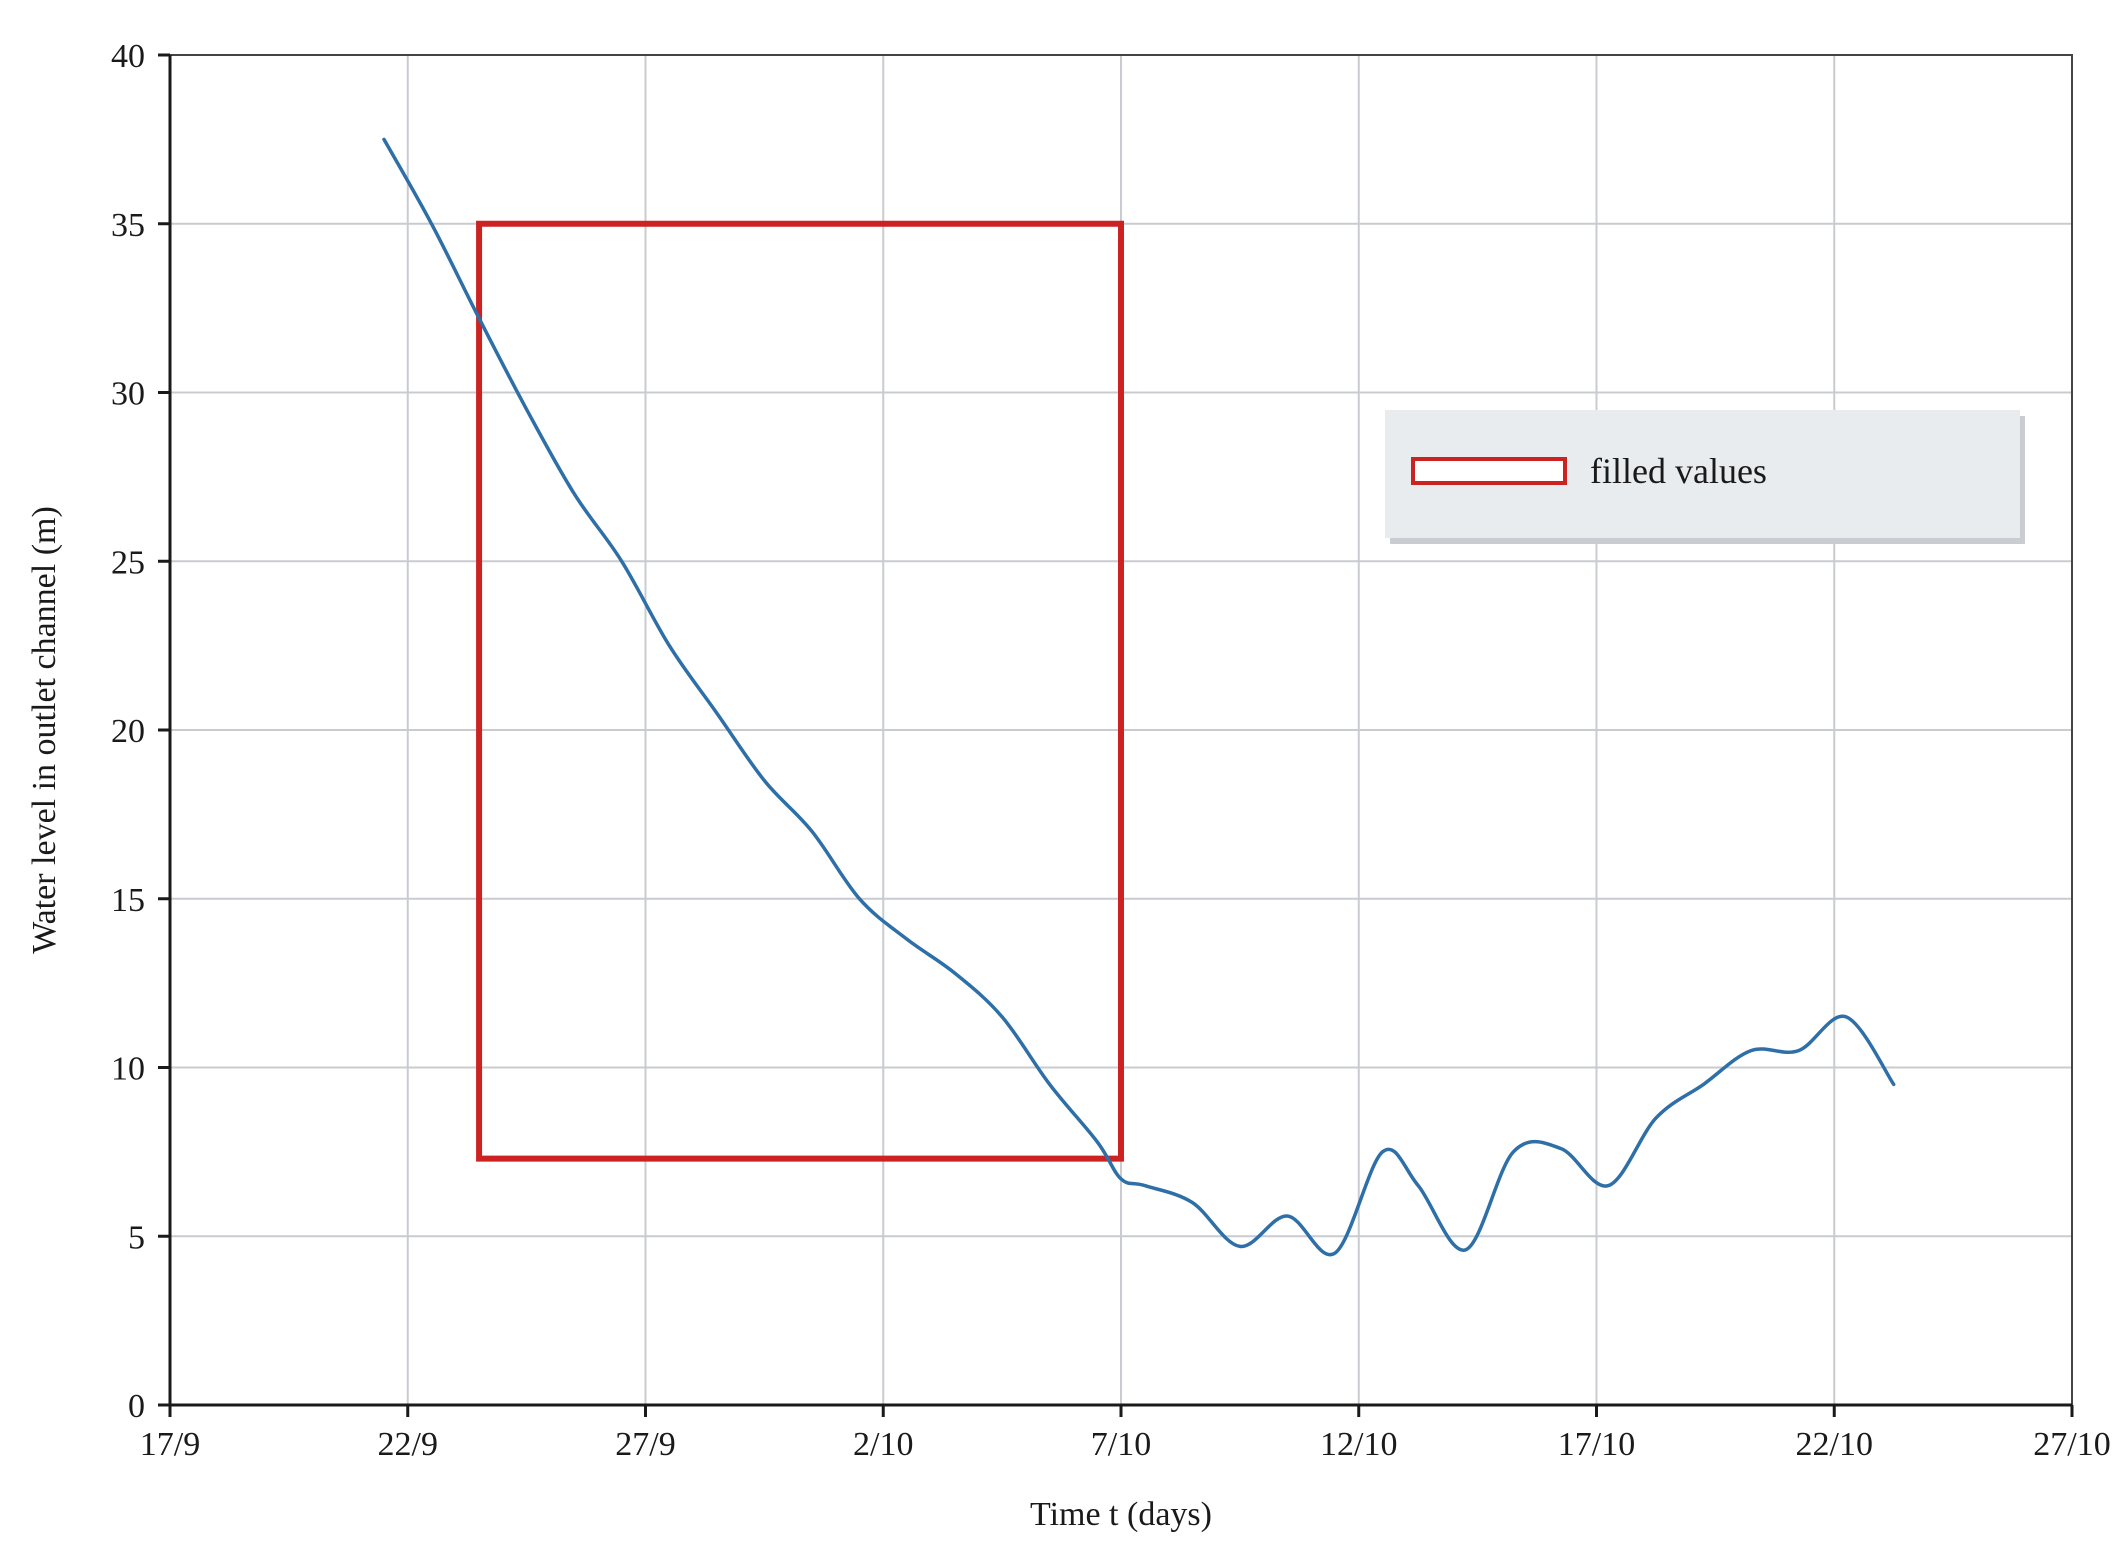  I want to click on y-tick-label: 5, so click(136, 1237).